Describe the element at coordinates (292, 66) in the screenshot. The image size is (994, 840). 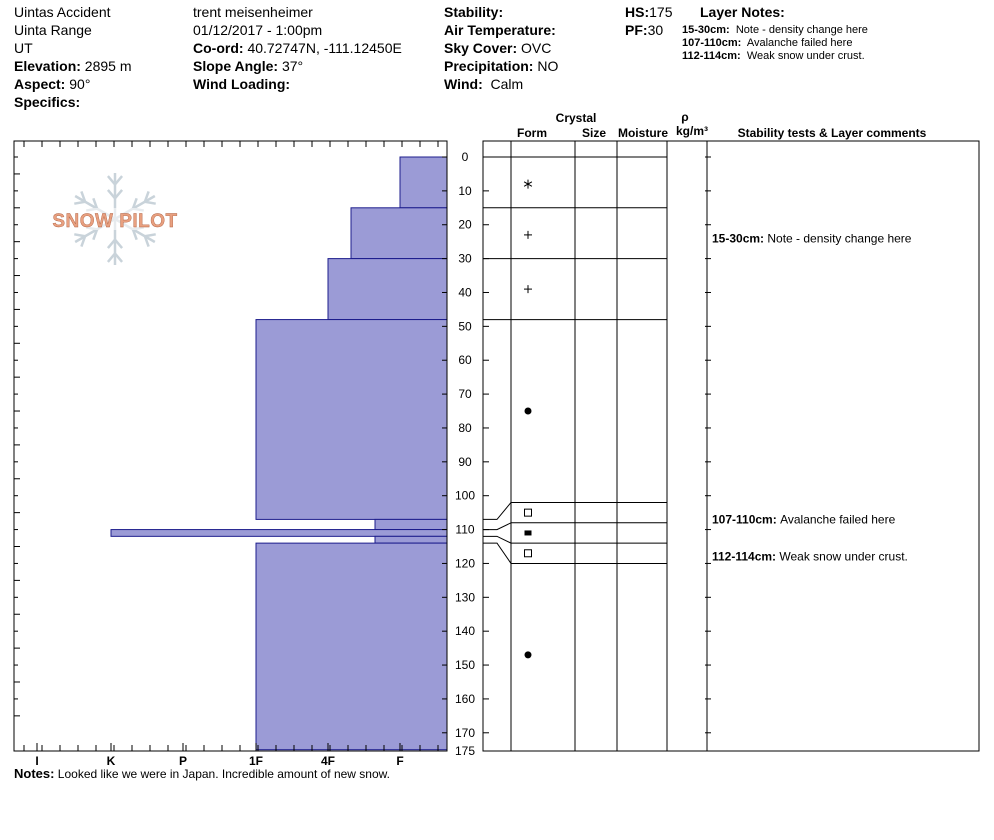
I see `slope-value: 37°` at that location.